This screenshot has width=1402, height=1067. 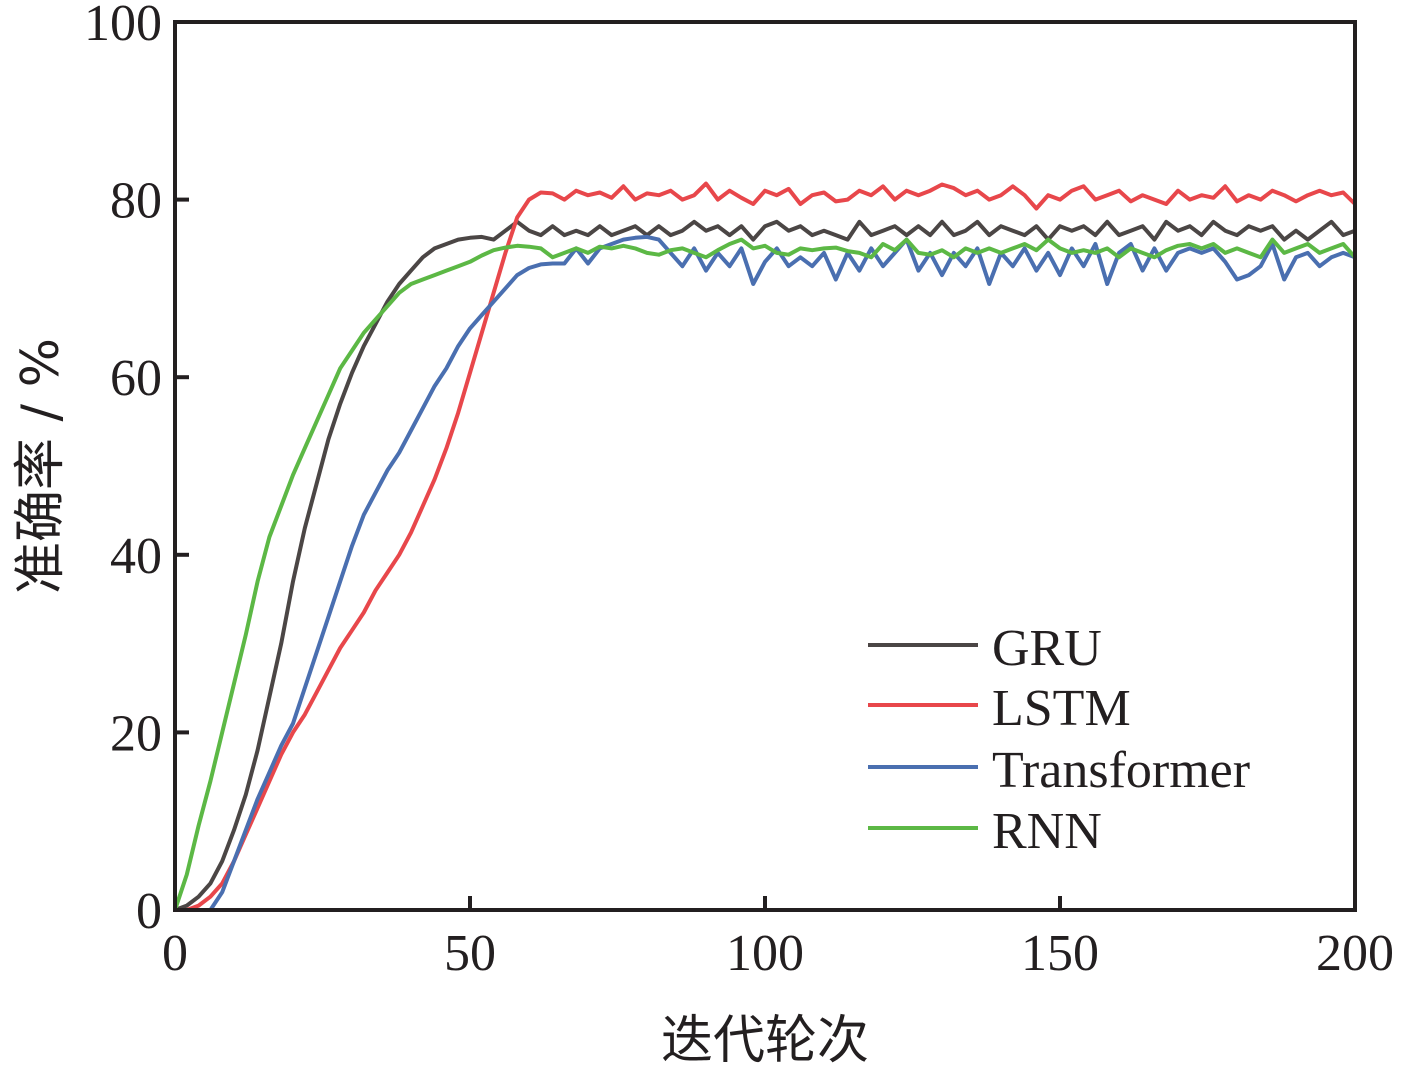 What do you see at coordinates (149, 911) in the screenshot?
I see `y-tick-label: 0` at bounding box center [149, 911].